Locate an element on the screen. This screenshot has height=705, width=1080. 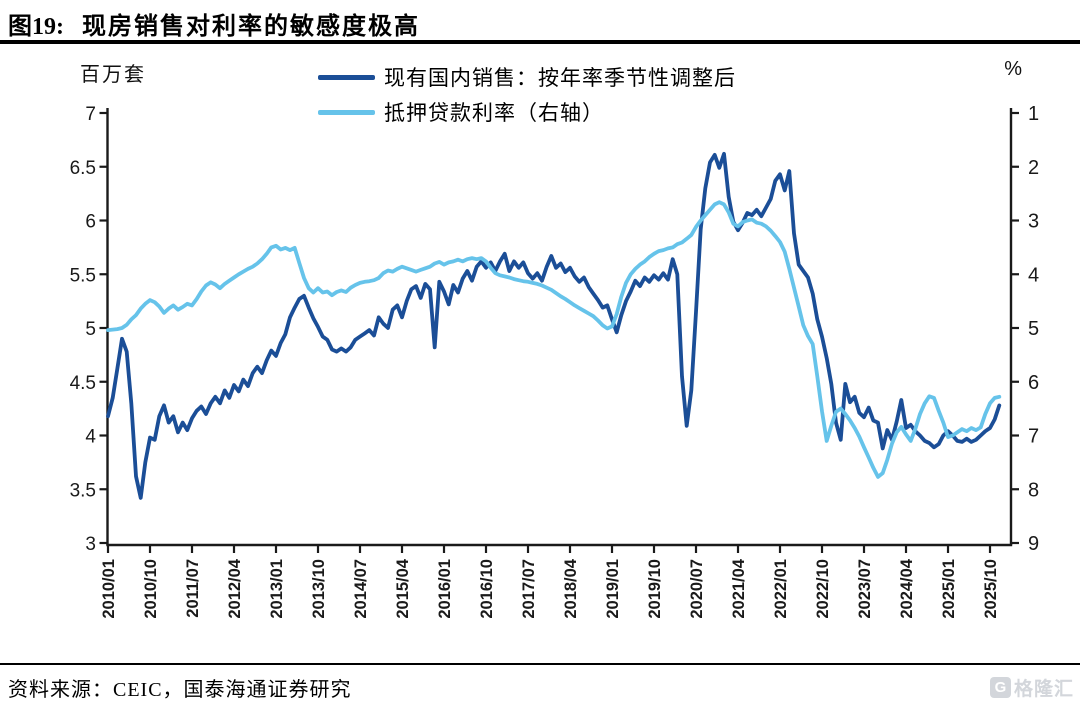
legend-item-sales: 现有国内销售：按年率季节性调整后 is located at coordinates (527, 78).